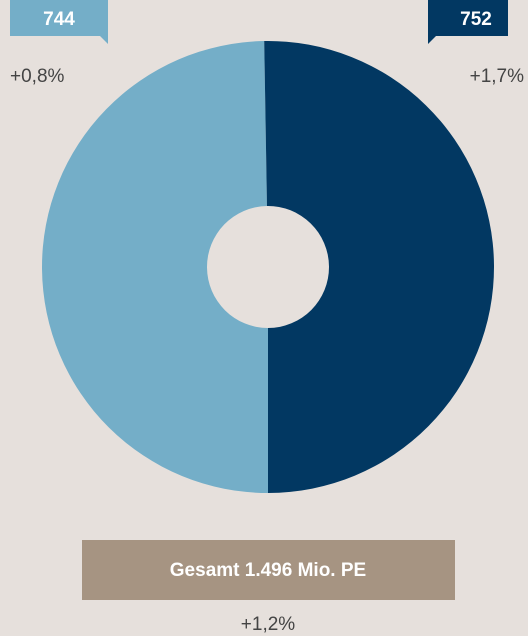 This screenshot has height=636, width=528. I want to click on value-label: 752, so click(476, 19).